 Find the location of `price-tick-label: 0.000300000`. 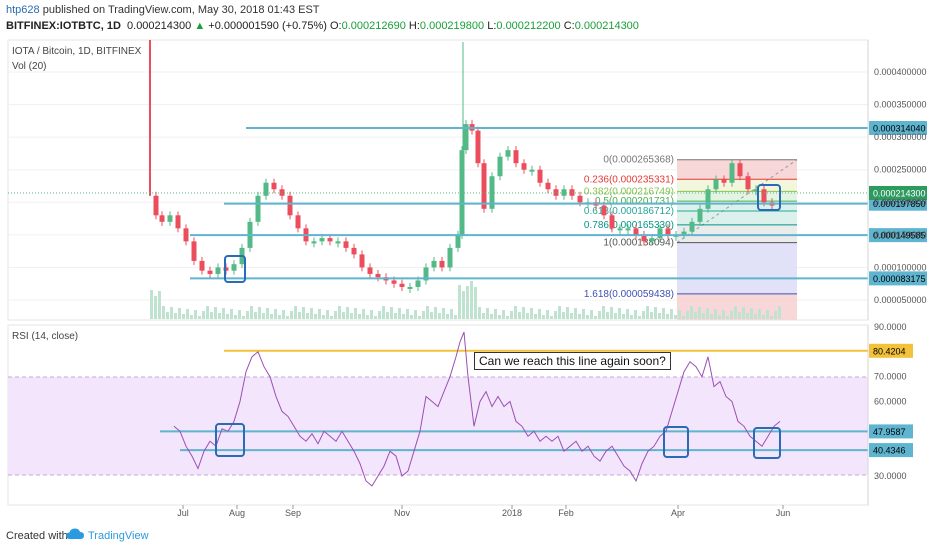

price-tick-label: 0.000300000 is located at coordinates (900, 137).